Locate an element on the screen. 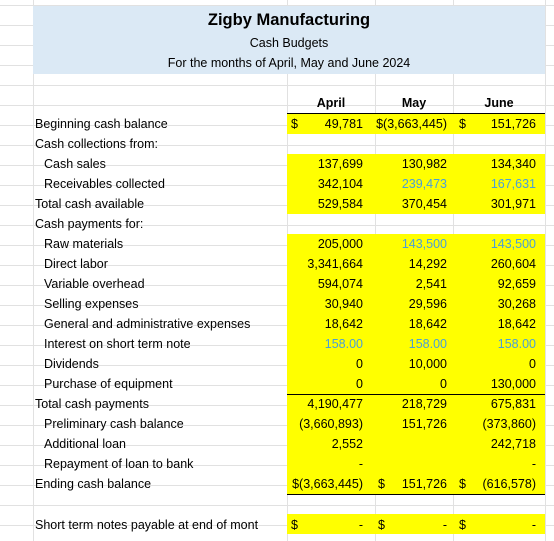  report-subtitle: Cash Budgets is located at coordinates (289, 43).